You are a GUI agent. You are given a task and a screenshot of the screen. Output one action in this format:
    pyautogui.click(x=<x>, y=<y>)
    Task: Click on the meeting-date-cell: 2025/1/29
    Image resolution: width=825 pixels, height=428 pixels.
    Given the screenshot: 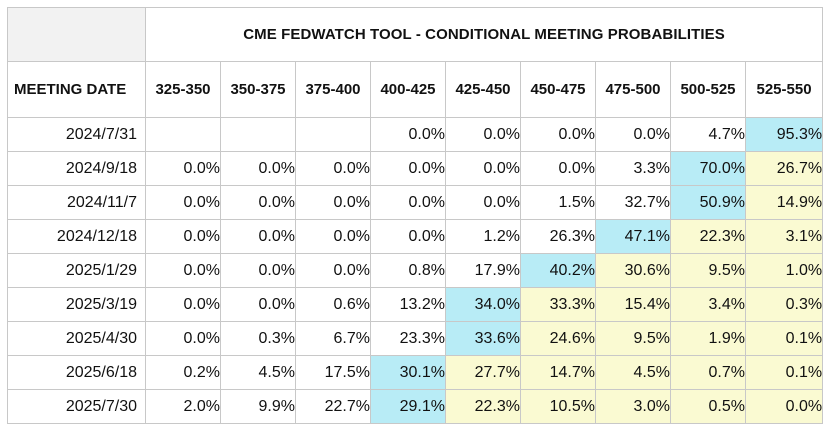 What is the action you would take?
    pyautogui.click(x=76, y=270)
    